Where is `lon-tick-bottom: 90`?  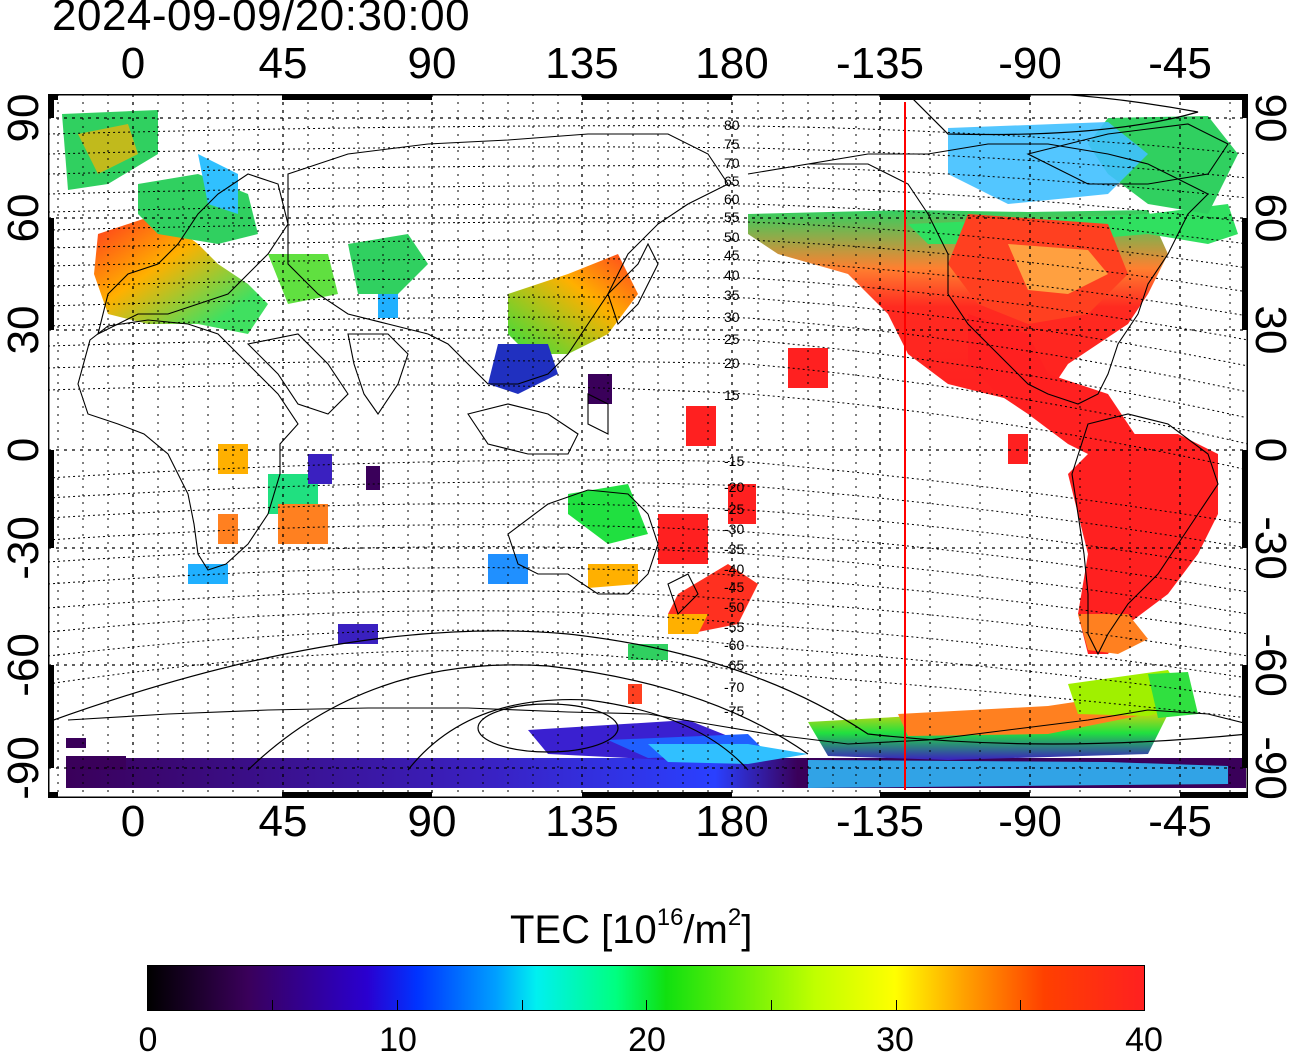 lon-tick-bottom: 90 is located at coordinates (432, 821).